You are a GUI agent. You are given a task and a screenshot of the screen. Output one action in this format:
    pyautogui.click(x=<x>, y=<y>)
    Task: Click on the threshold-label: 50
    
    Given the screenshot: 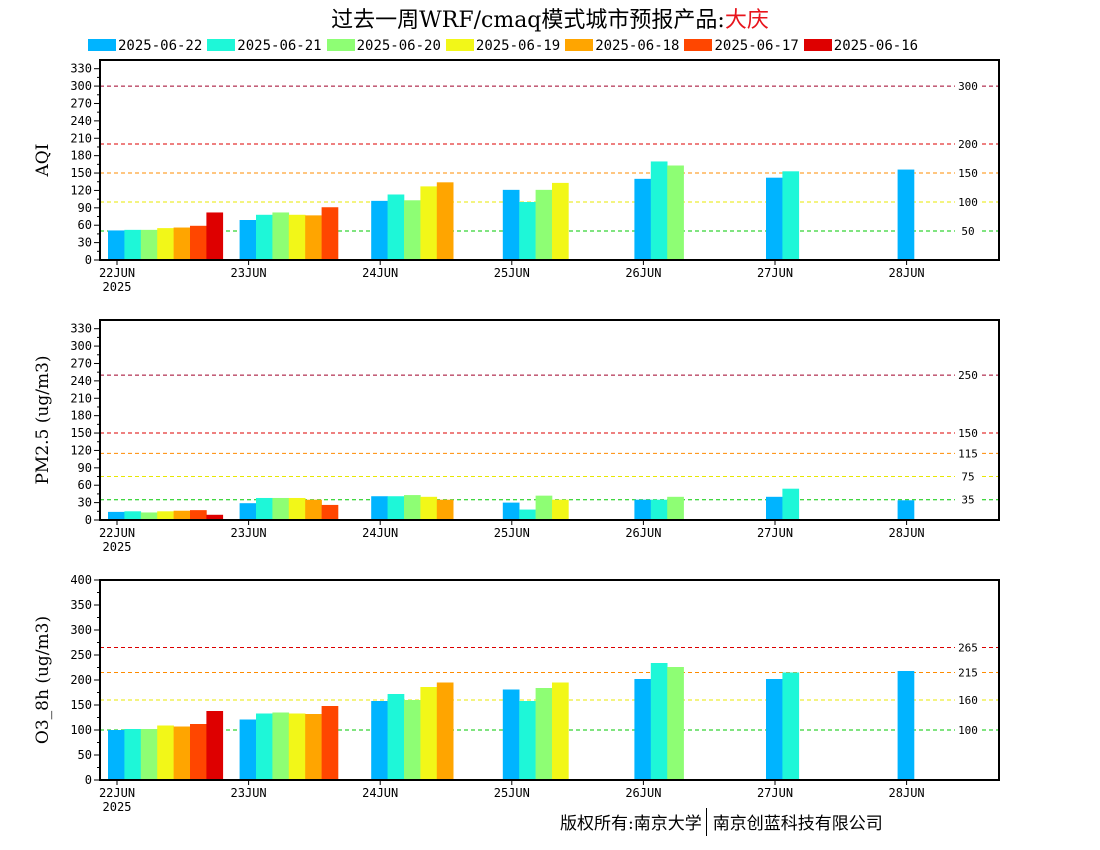 What is the action you would take?
    pyautogui.click(x=967, y=231)
    